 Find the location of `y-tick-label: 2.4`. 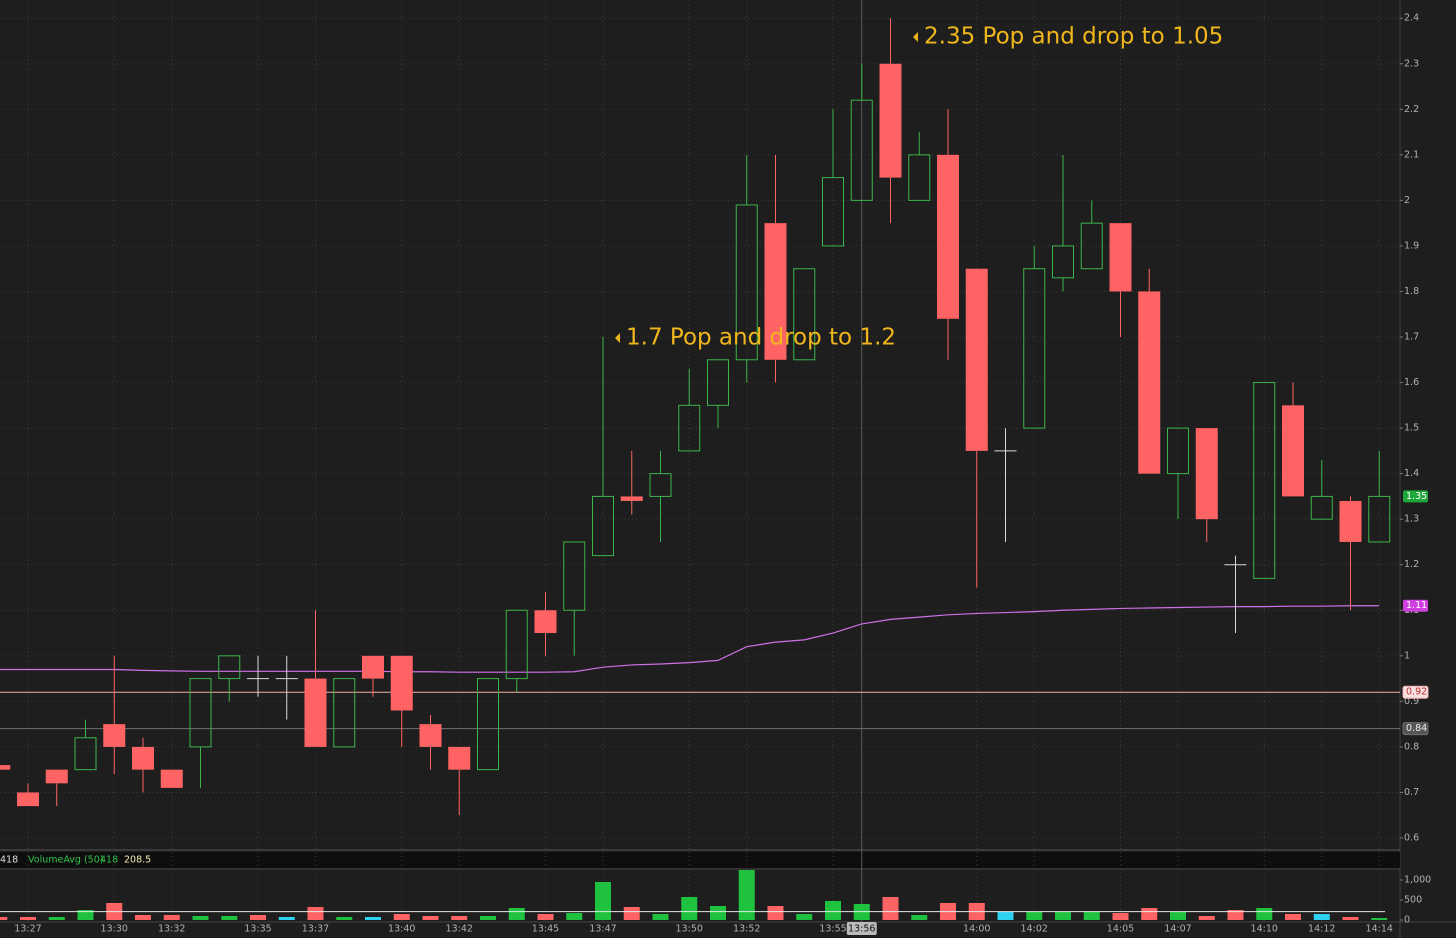

y-tick-label: 2.4 is located at coordinates (1411, 18).